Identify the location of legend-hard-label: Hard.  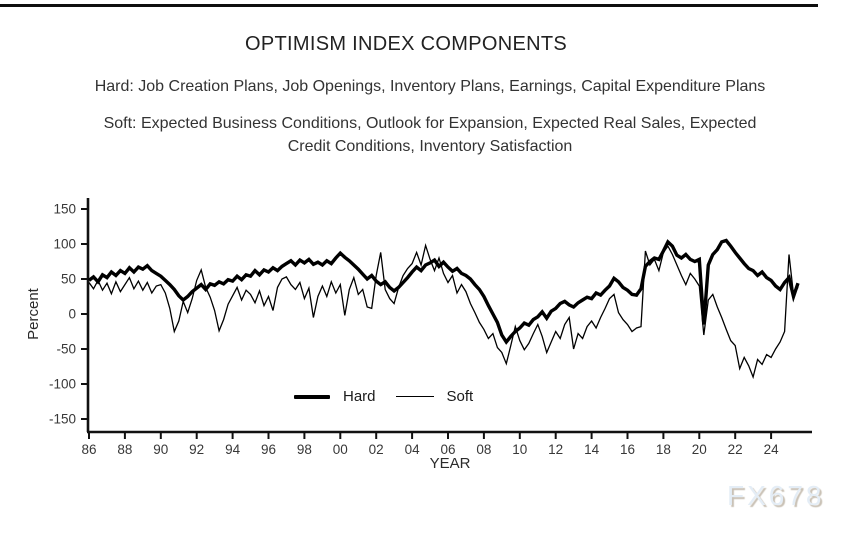
(359, 396).